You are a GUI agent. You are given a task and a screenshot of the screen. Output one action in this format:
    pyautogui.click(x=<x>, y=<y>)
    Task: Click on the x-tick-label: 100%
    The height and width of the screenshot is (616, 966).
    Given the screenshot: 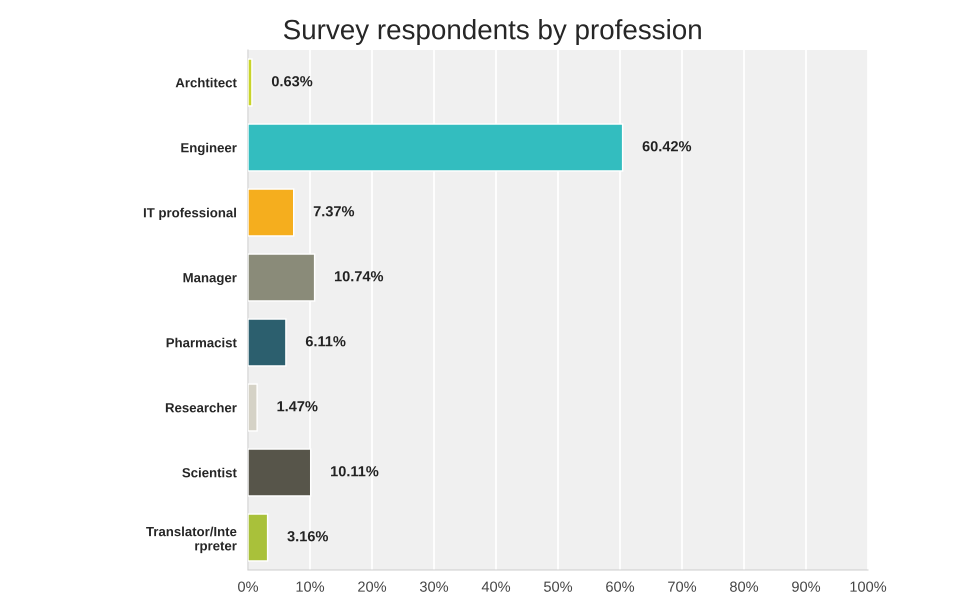 What is the action you would take?
    pyautogui.click(x=868, y=586)
    